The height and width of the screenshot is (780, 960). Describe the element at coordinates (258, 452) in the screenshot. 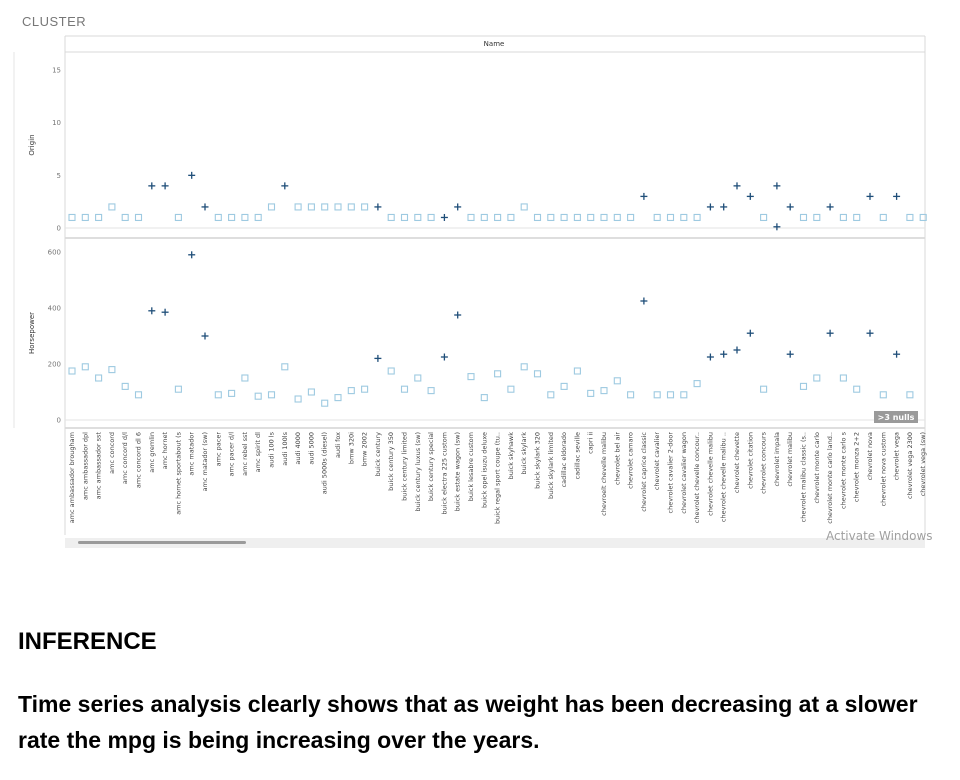

I see `category-label: amc spirit dl` at that location.